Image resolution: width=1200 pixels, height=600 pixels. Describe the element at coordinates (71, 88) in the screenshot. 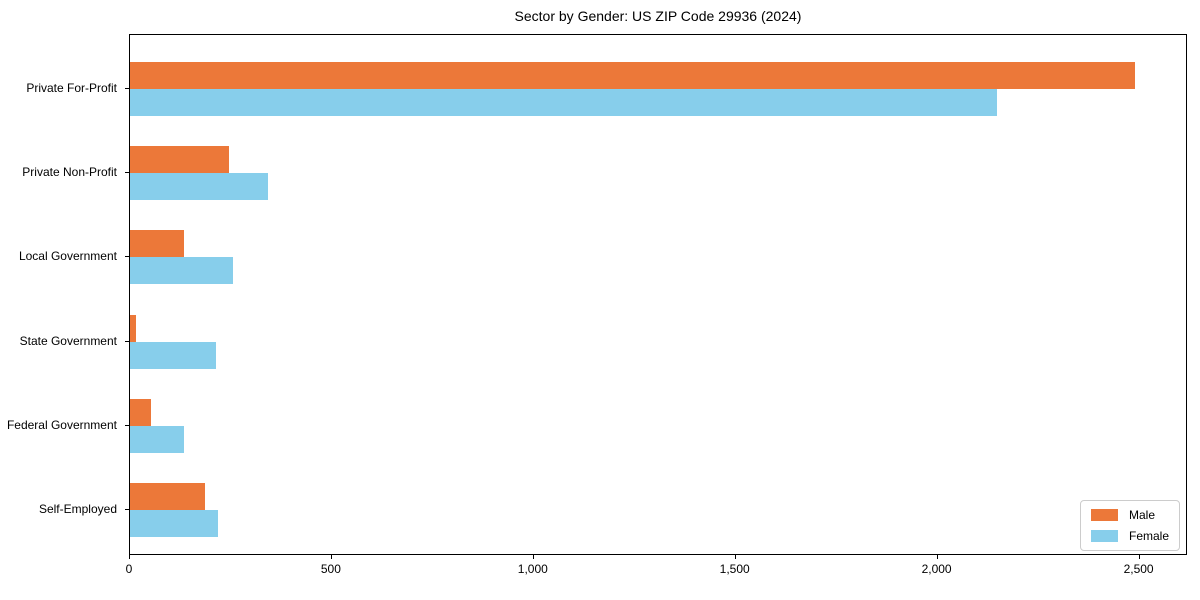

I see `y-tick-label: Private For-Profit` at that location.